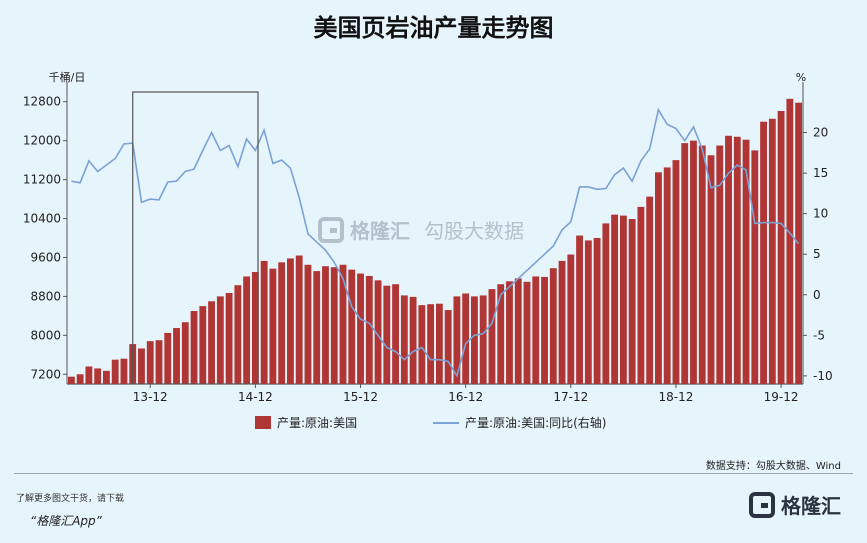 Image resolution: width=867 pixels, height=543 pixels. I want to click on right-axis-unit: %, so click(801, 77).